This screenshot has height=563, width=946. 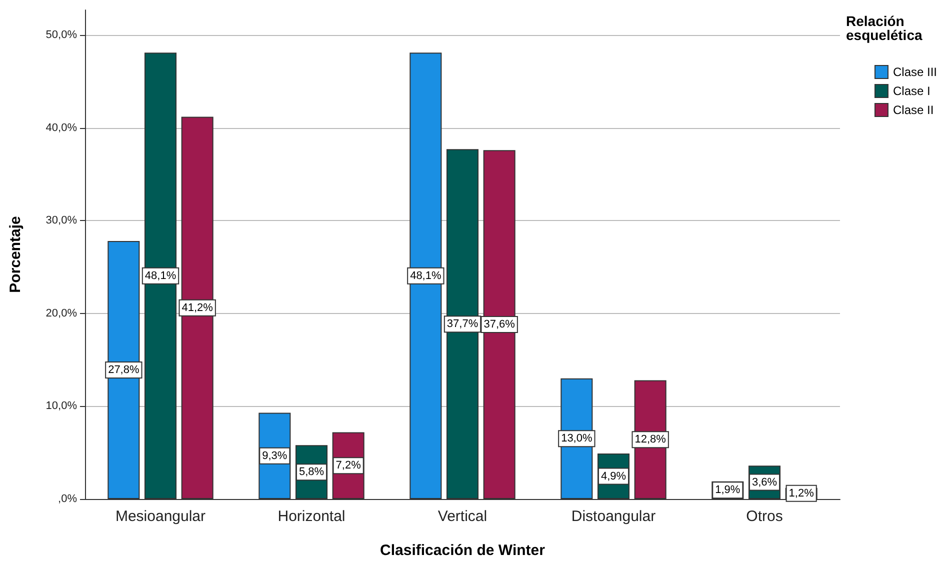 What do you see at coordinates (68, 499) in the screenshot?
I see `y-tick-label: ,0%` at bounding box center [68, 499].